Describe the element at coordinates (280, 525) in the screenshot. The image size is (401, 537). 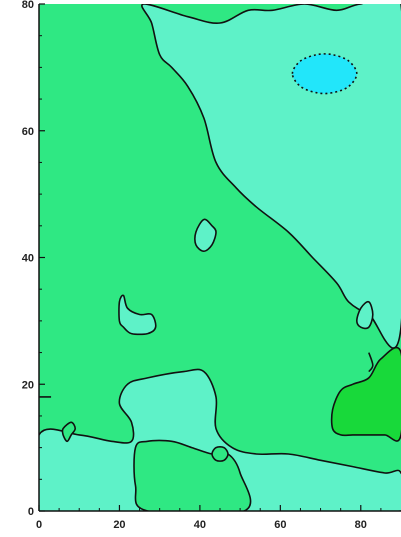
I see `x-tick-label: 60` at that location.